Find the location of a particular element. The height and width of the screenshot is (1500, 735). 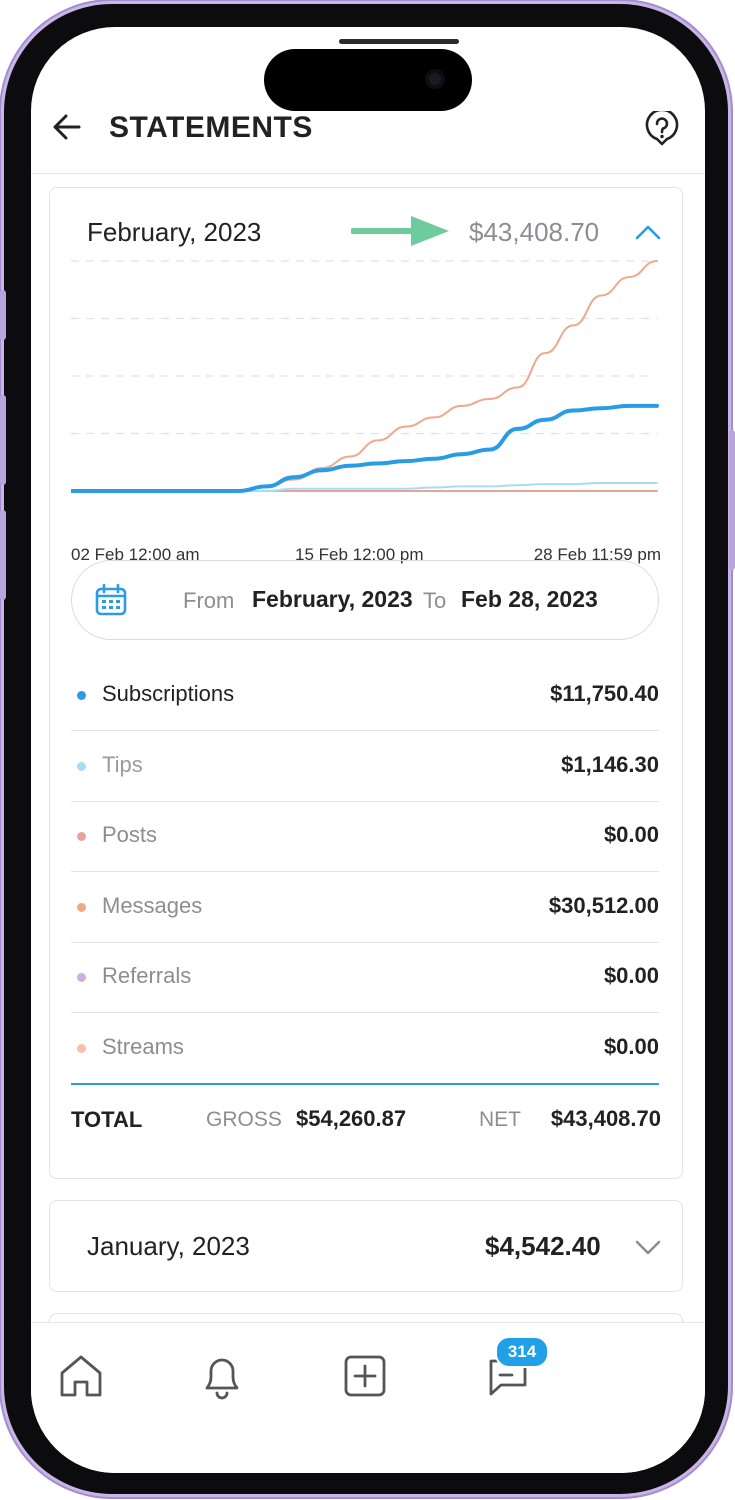

x-tick-label: 02 Feb 12:00 am is located at coordinates (135, 554).